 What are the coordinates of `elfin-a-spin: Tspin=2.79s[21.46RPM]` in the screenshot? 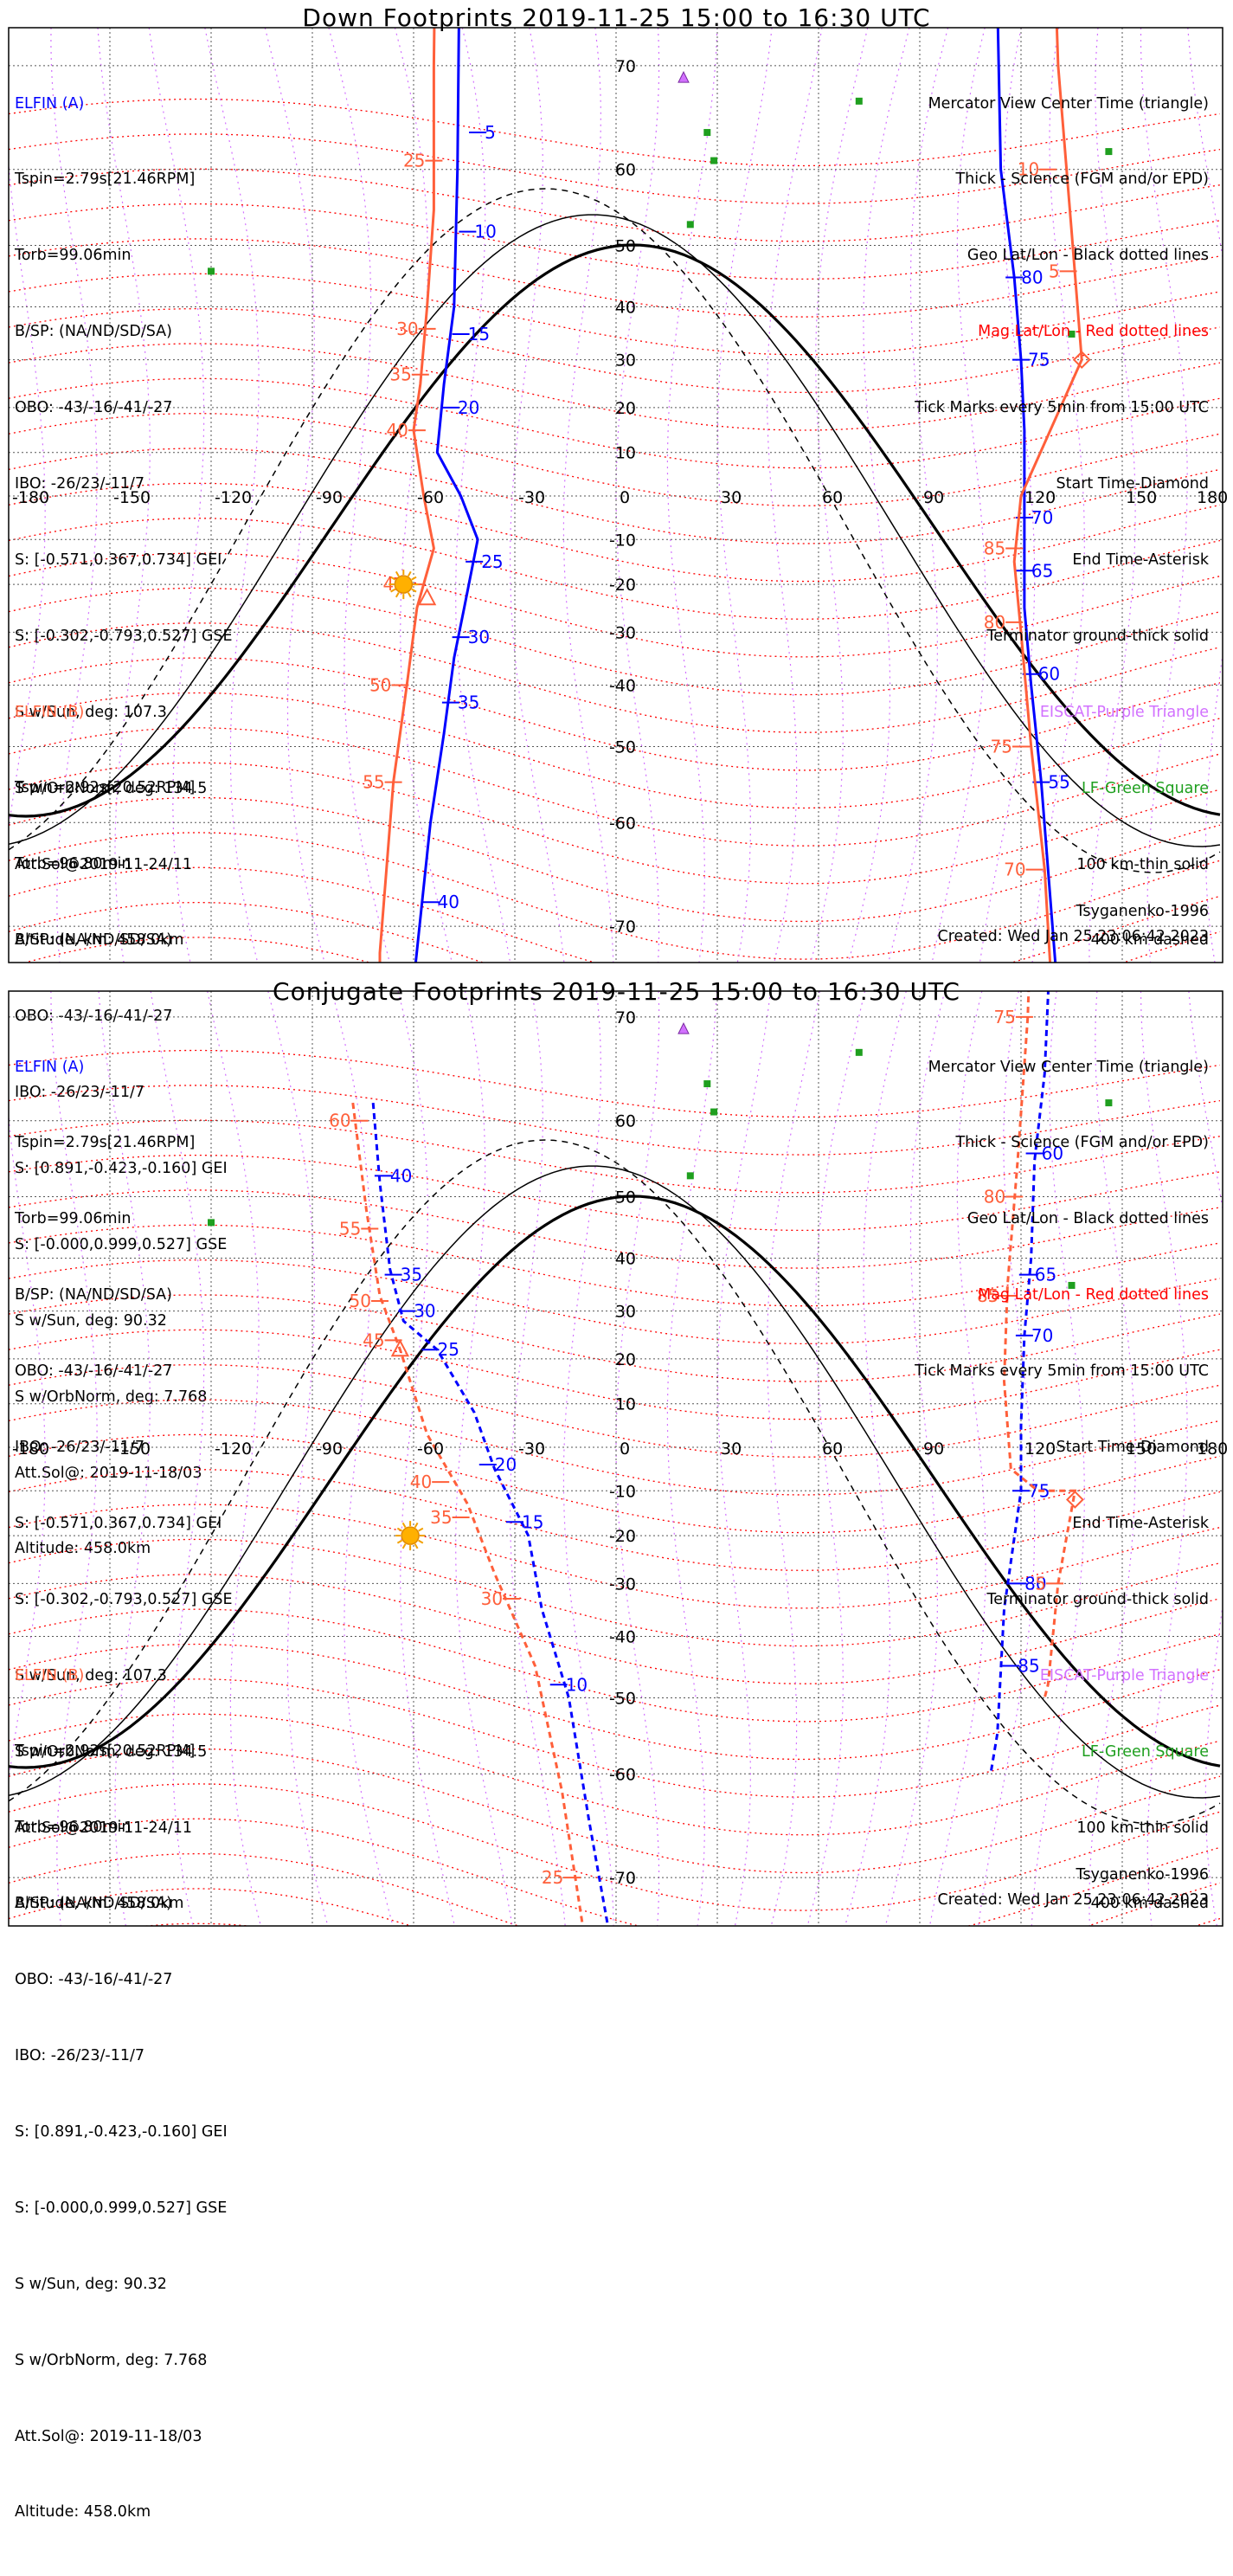 It's located at (105, 180).